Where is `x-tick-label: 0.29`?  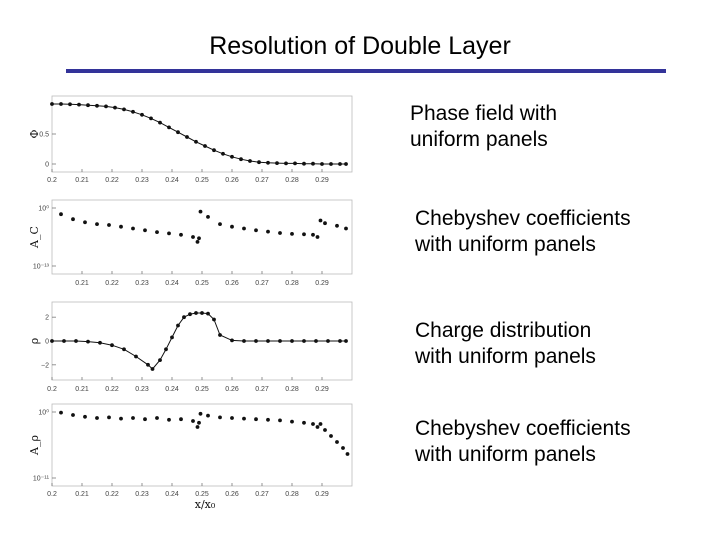 x-tick-label: 0.29 is located at coordinates (322, 389).